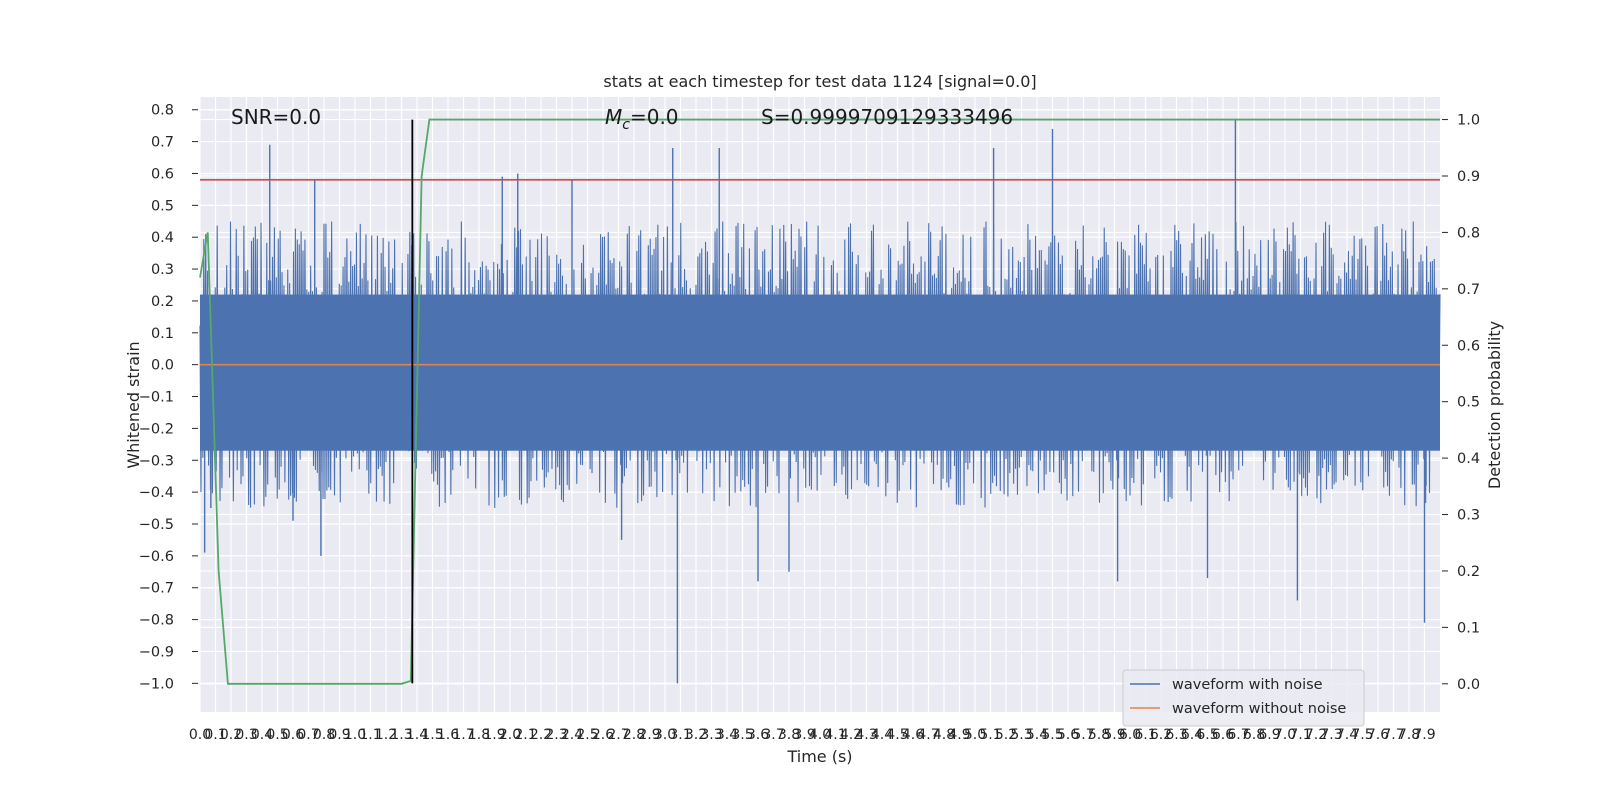 This screenshot has height=800, width=1600. Describe the element at coordinates (1269, 735) in the screenshot. I see `x-tick-label: 6.9` at that location.